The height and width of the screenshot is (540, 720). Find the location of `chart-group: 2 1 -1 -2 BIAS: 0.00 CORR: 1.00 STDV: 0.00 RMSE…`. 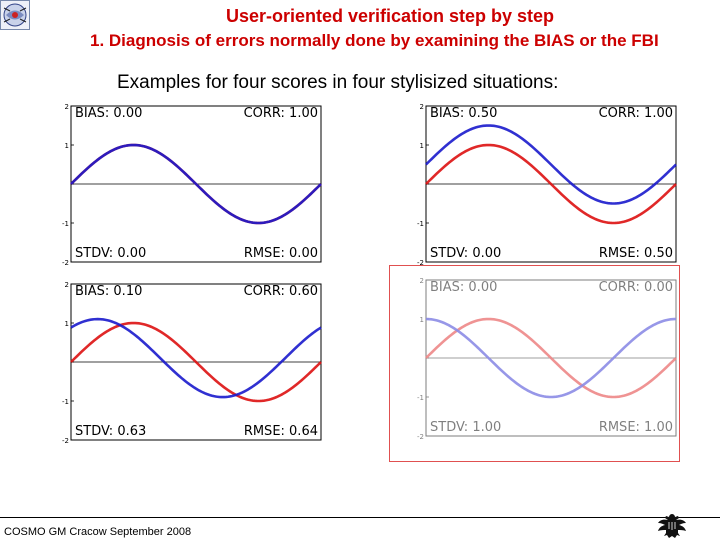

chart-group: 2 1 -1 -2 BIAS: 0.00 CORR: 1.00 STDV: 0.00 RMSE… is located at coordinates (192, 185).